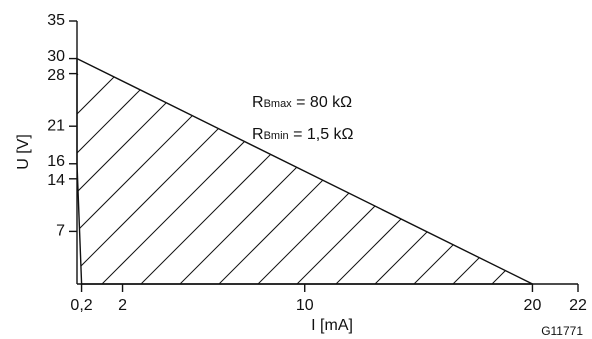  What do you see at coordinates (81, 305) in the screenshot?
I see `x-tick-label: 0,2` at bounding box center [81, 305].